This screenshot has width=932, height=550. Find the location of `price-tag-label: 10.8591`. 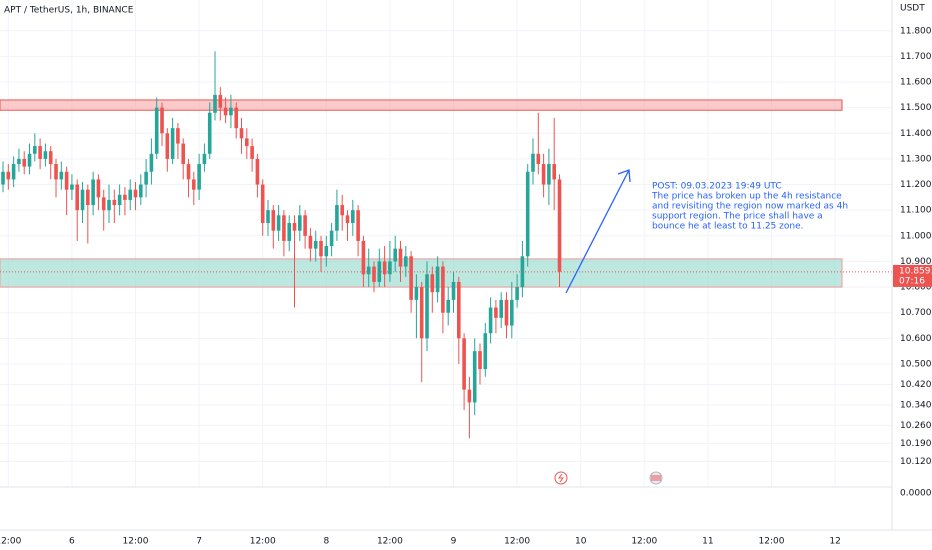

price-tag-label: 10.8591 is located at coordinates (915, 271).